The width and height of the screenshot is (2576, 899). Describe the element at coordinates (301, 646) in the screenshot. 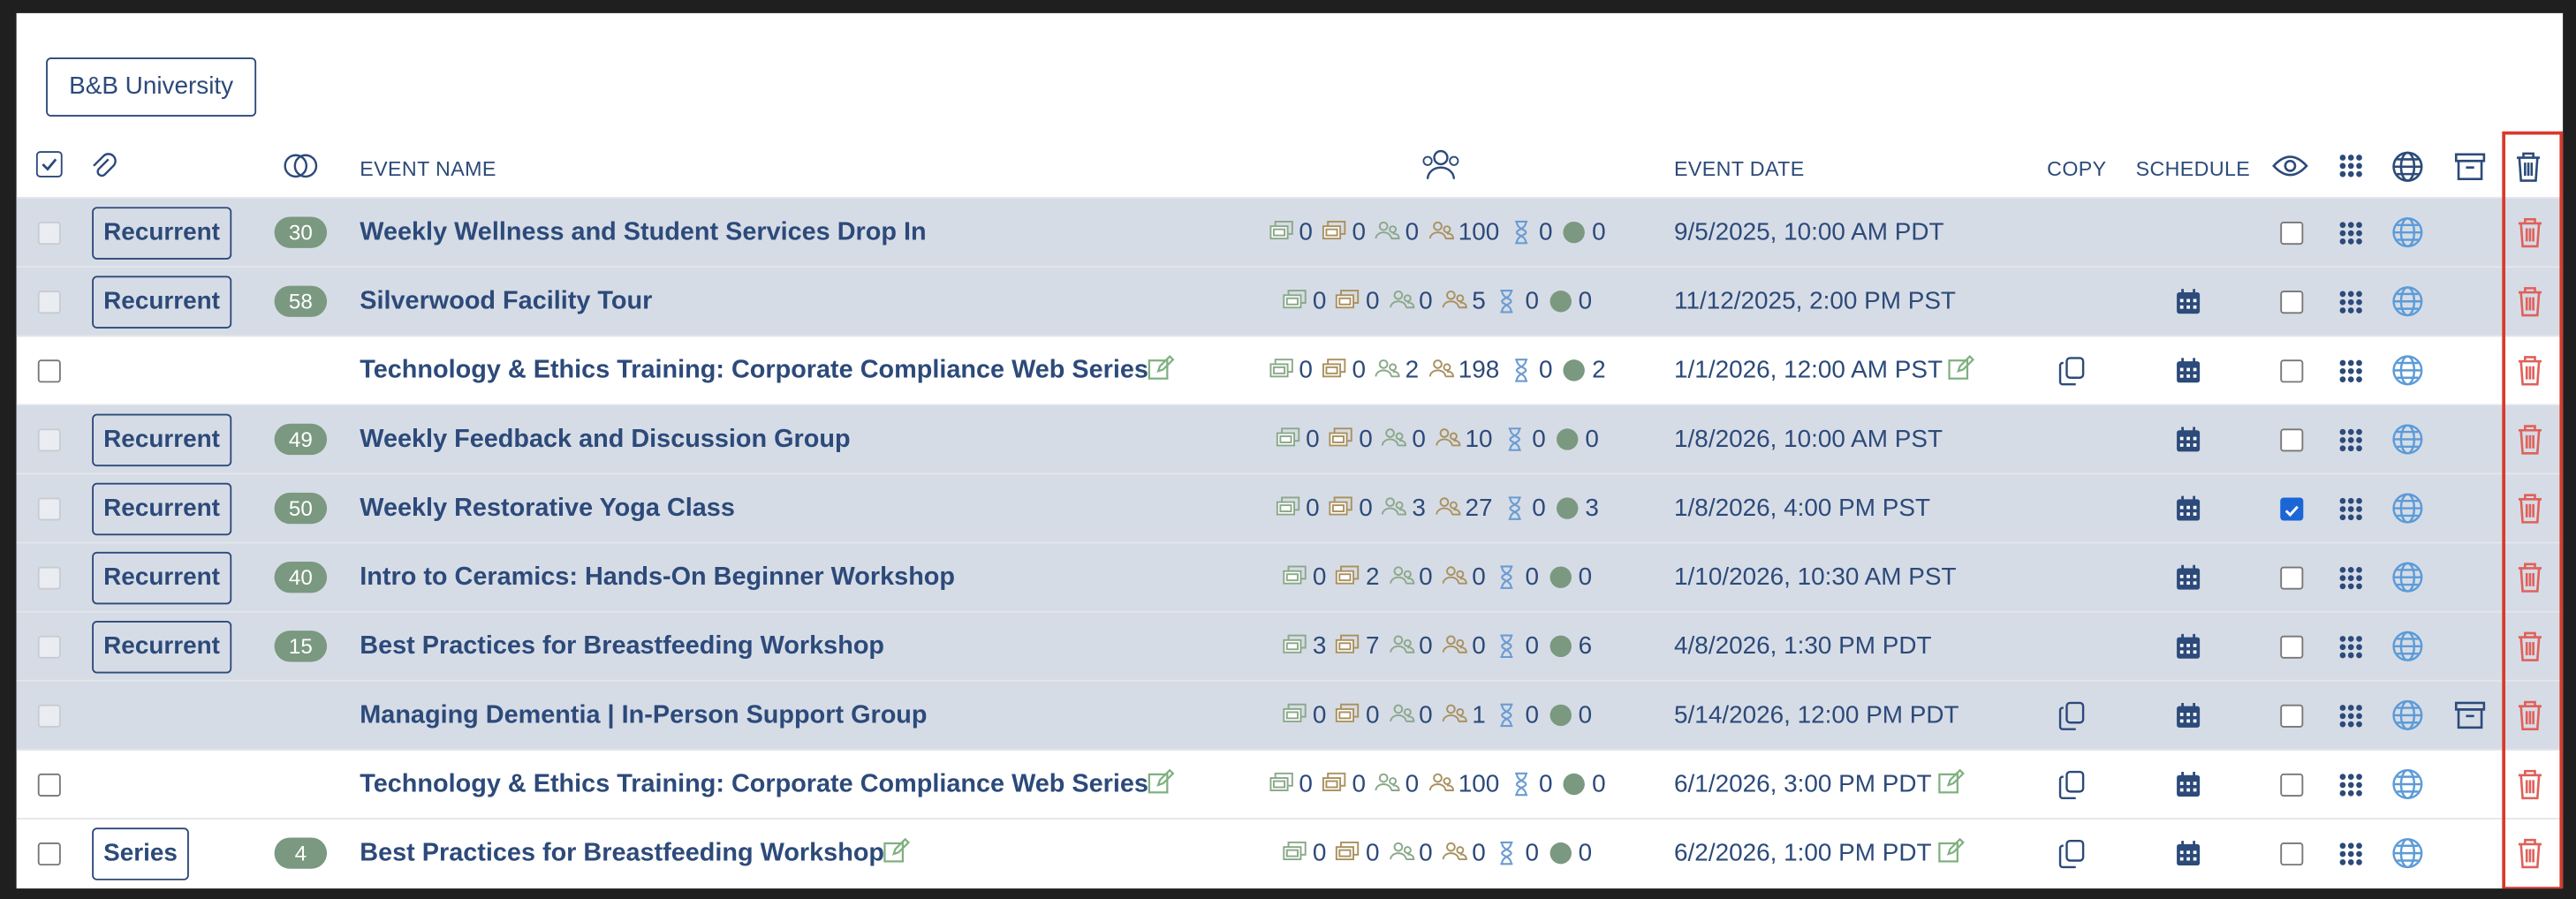

I see `count-badge: 15` at that location.